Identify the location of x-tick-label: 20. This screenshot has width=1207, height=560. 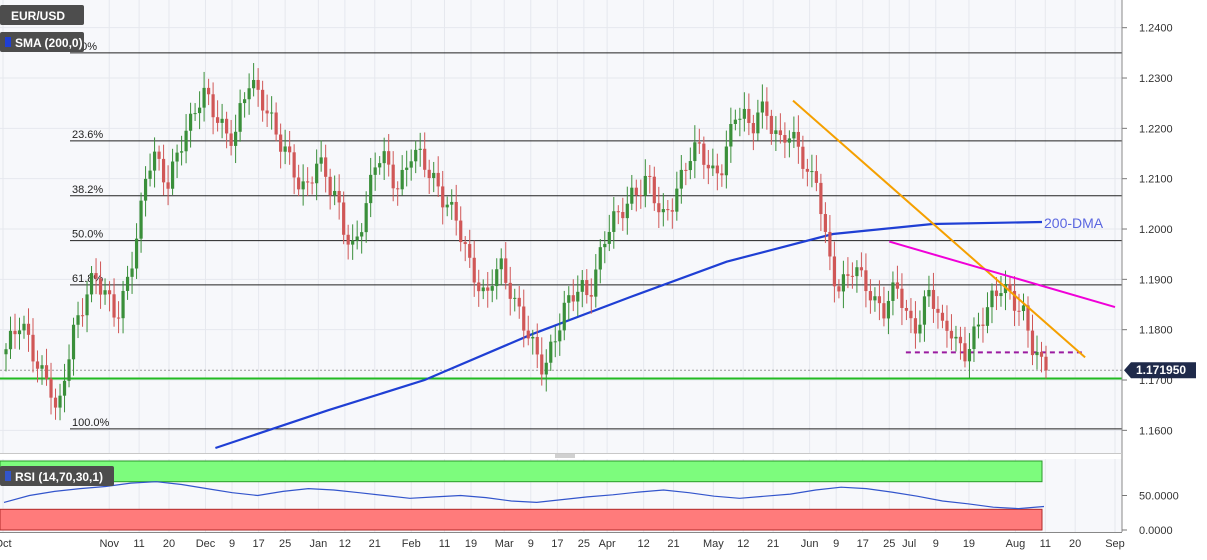
(169, 544).